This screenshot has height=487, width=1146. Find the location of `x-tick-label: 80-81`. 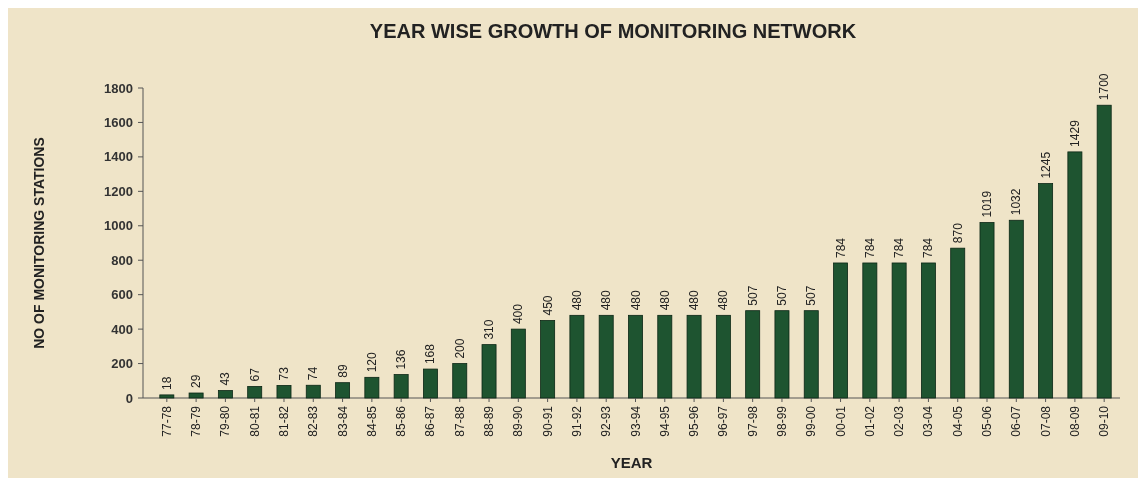

x-tick-label: 80-81 is located at coordinates (254, 421).